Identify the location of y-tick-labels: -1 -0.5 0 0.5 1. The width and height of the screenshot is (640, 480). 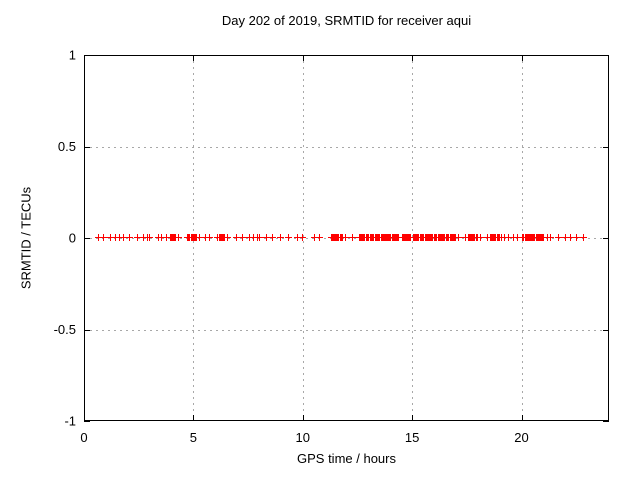
(65, 238).